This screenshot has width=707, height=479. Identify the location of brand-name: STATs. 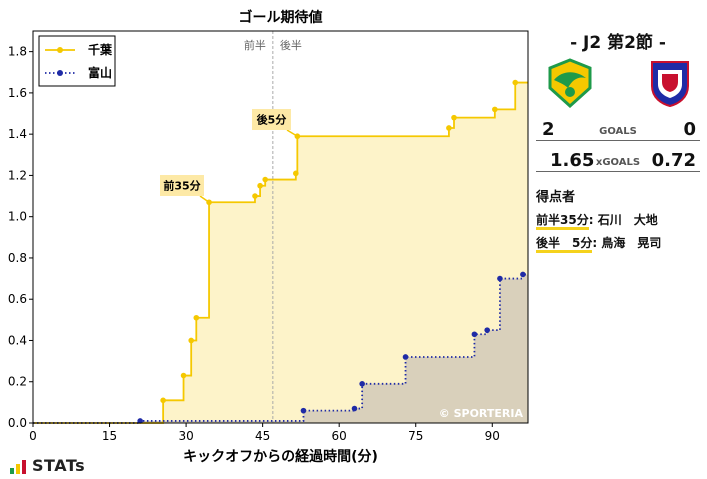
(59, 465).